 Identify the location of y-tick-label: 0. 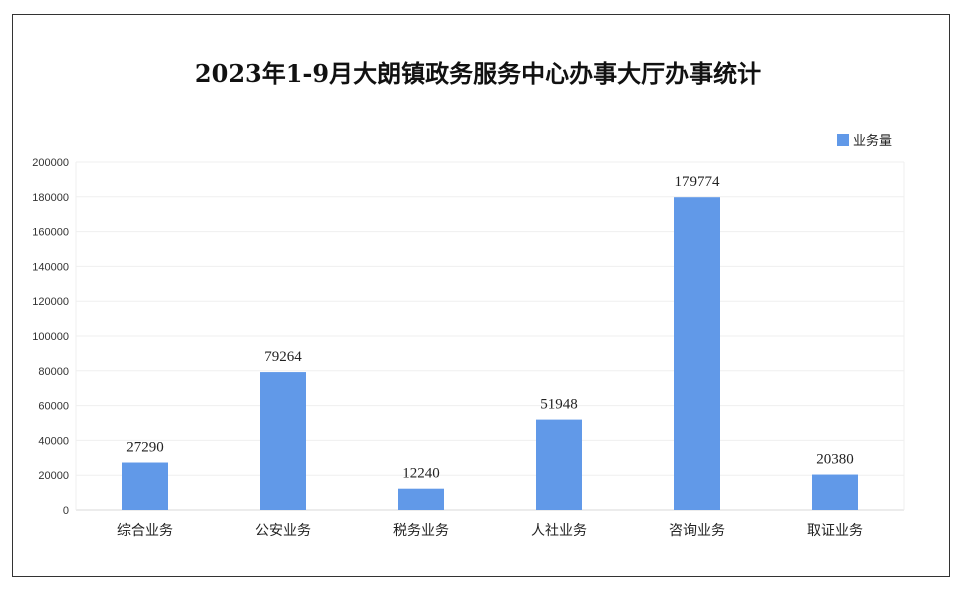
(66, 511).